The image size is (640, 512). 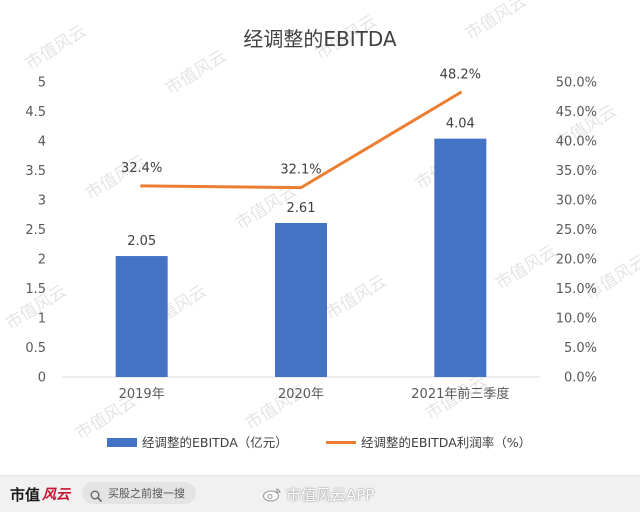 I want to click on footer-watermark: 市值风云APP, so click(x=318, y=494).